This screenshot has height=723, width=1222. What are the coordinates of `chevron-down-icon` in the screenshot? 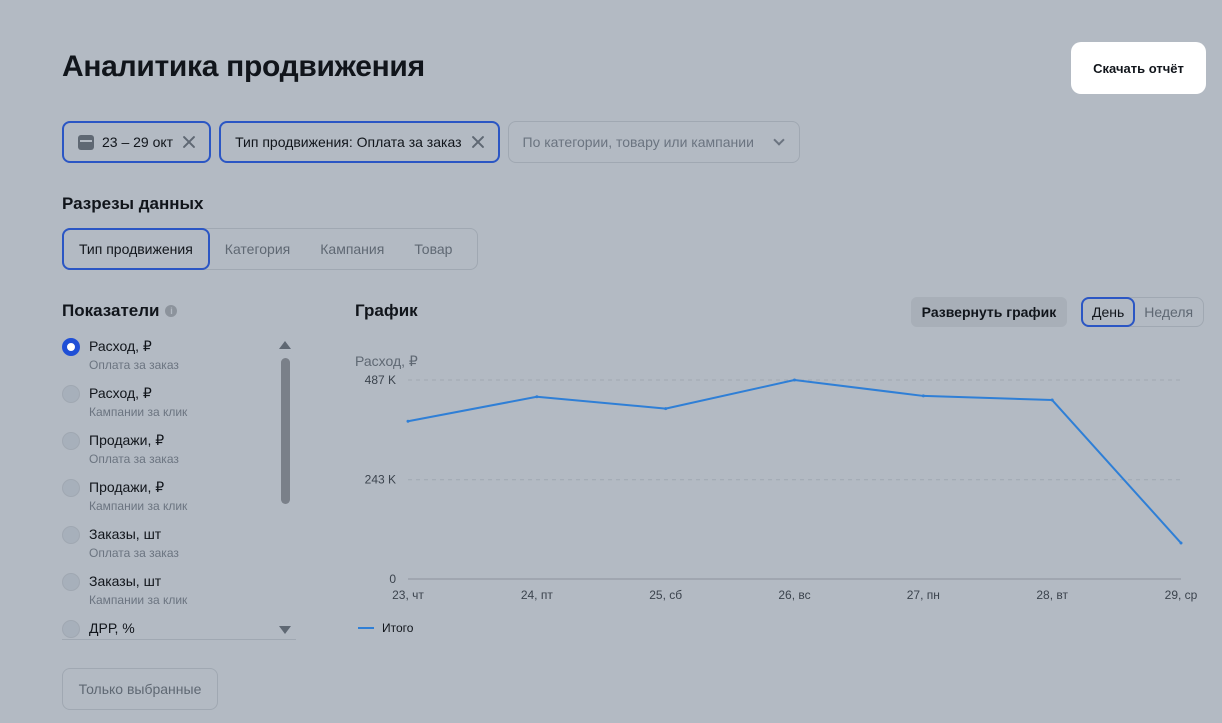 It's located at (778, 140).